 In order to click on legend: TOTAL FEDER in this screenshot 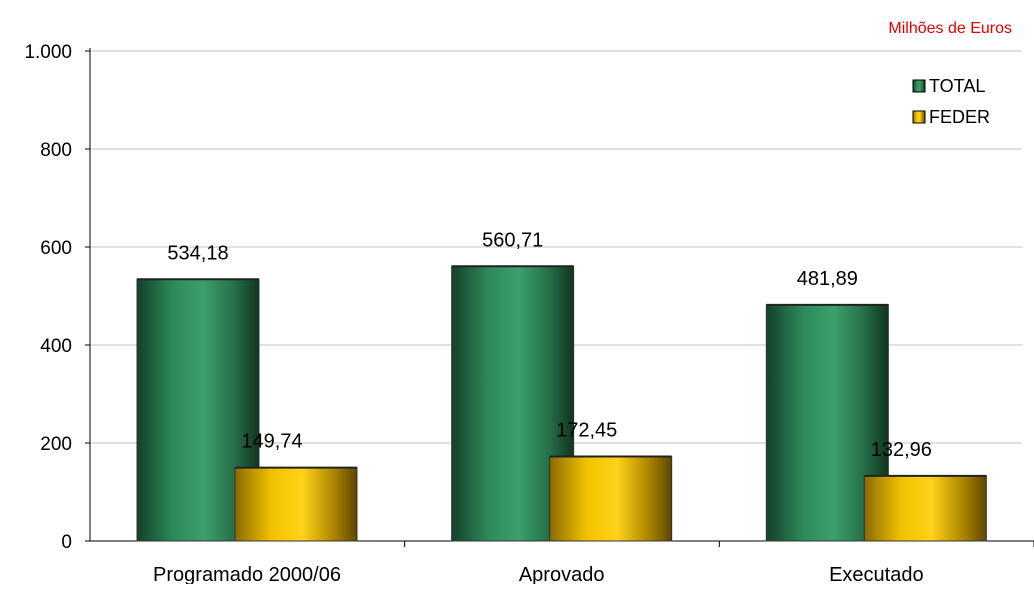, I will do `click(951, 101)`.